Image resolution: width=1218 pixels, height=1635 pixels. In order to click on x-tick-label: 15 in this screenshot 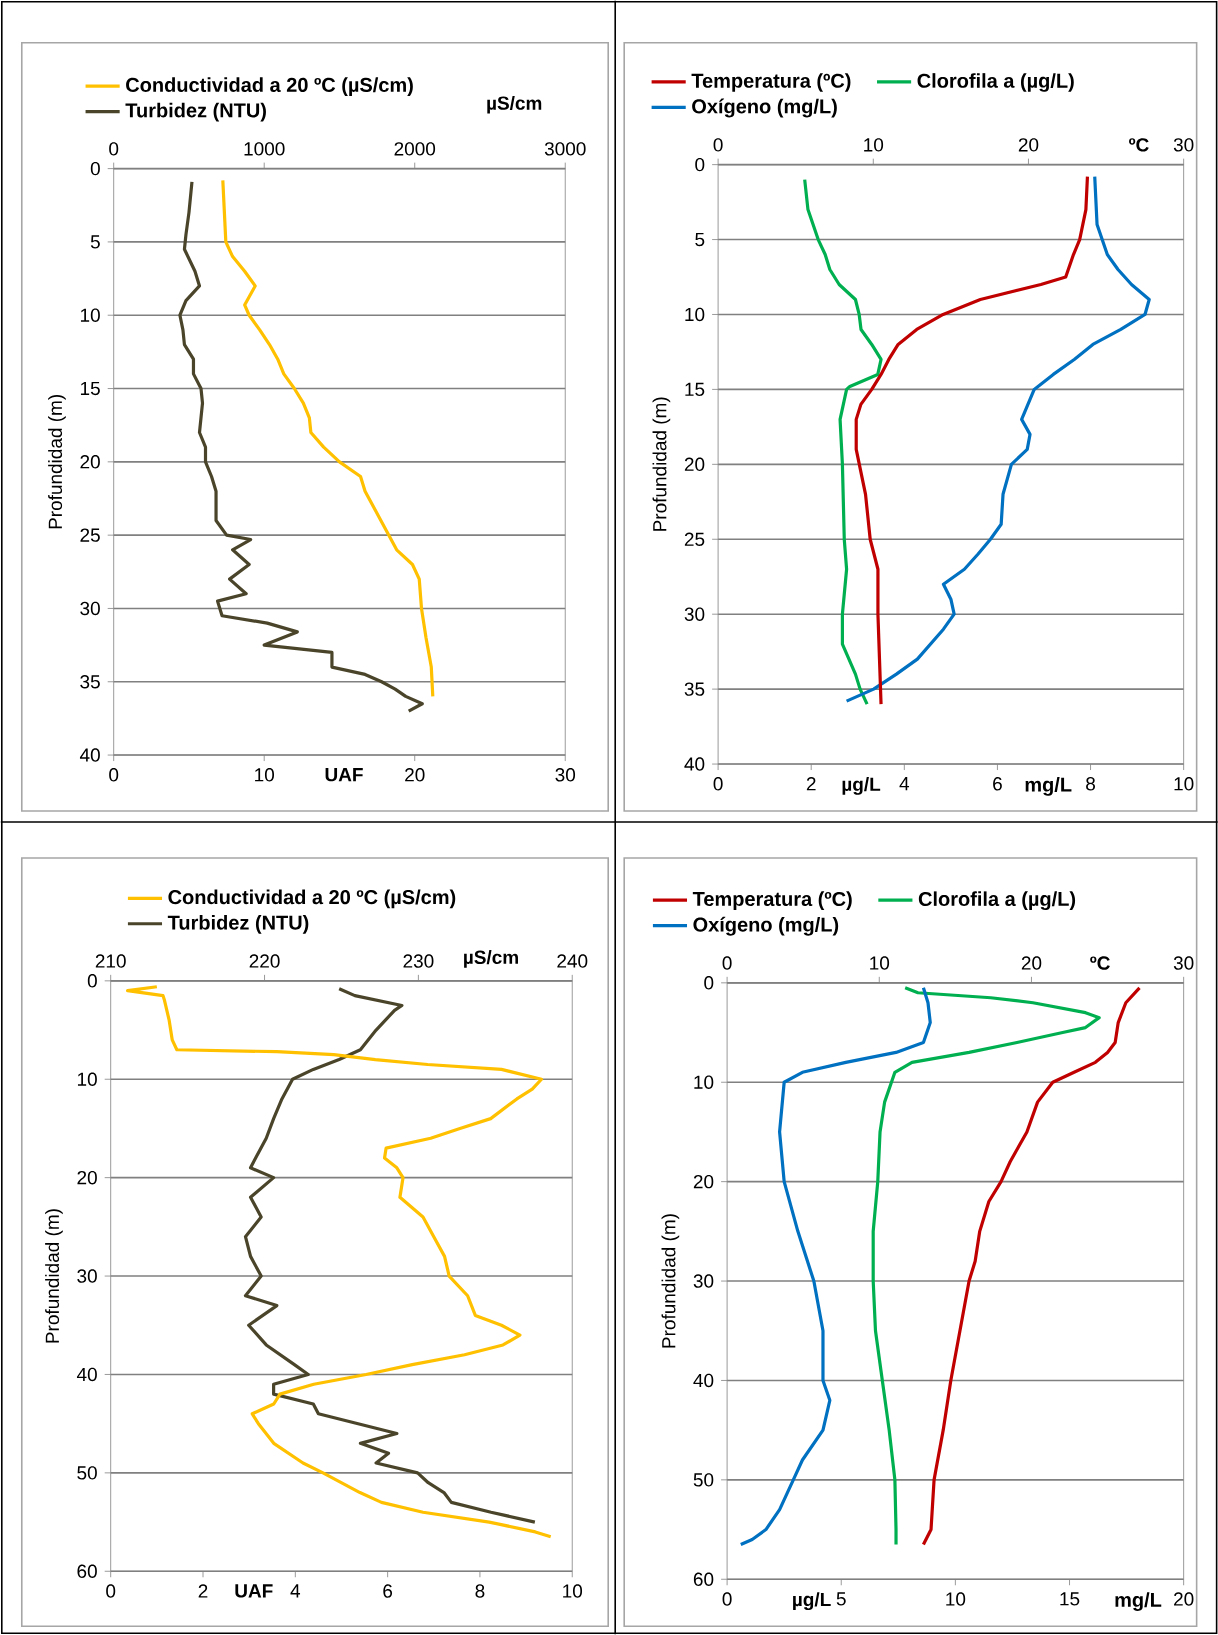, I will do `click(1070, 1599)`.